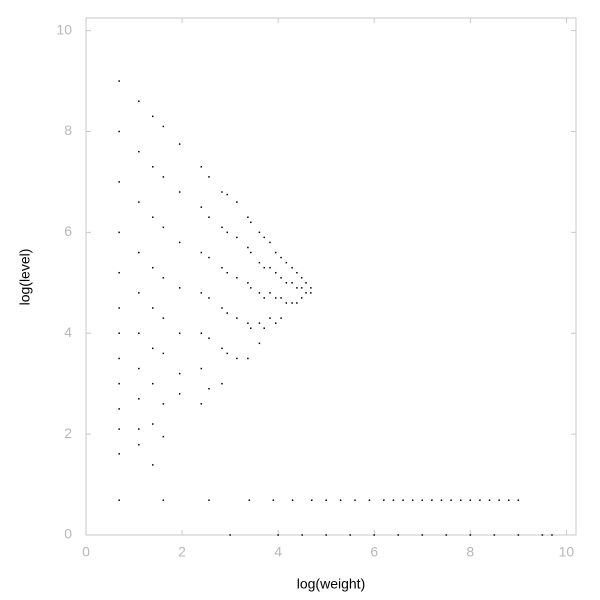 Image resolution: width=600 pixels, height=600 pixels. I want to click on x-tick-label: 6, so click(374, 552).